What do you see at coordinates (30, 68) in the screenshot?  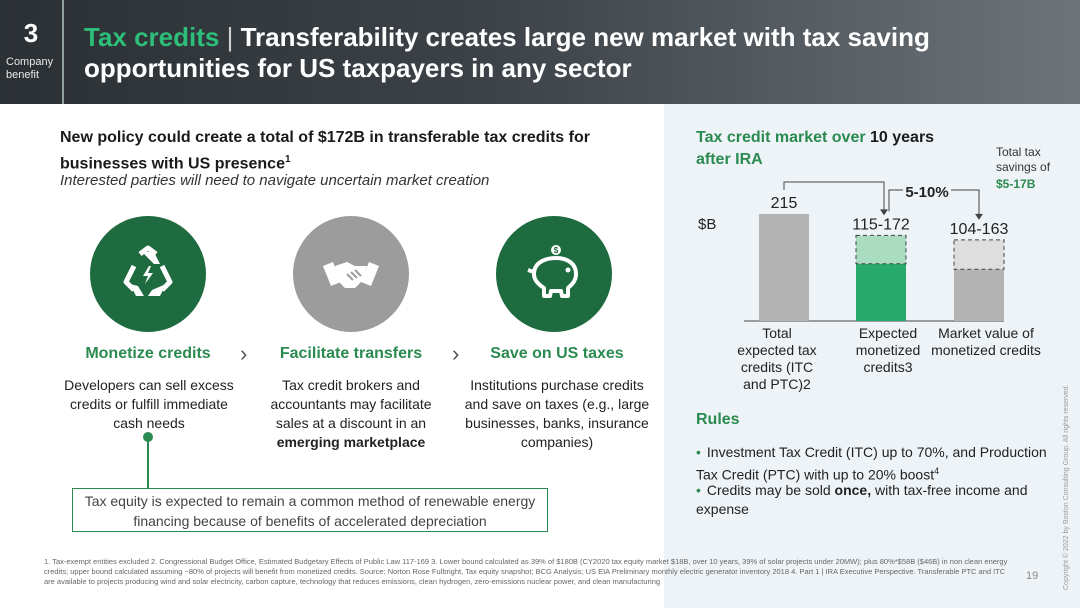 I see `section-label: Company benefit` at bounding box center [30, 68].